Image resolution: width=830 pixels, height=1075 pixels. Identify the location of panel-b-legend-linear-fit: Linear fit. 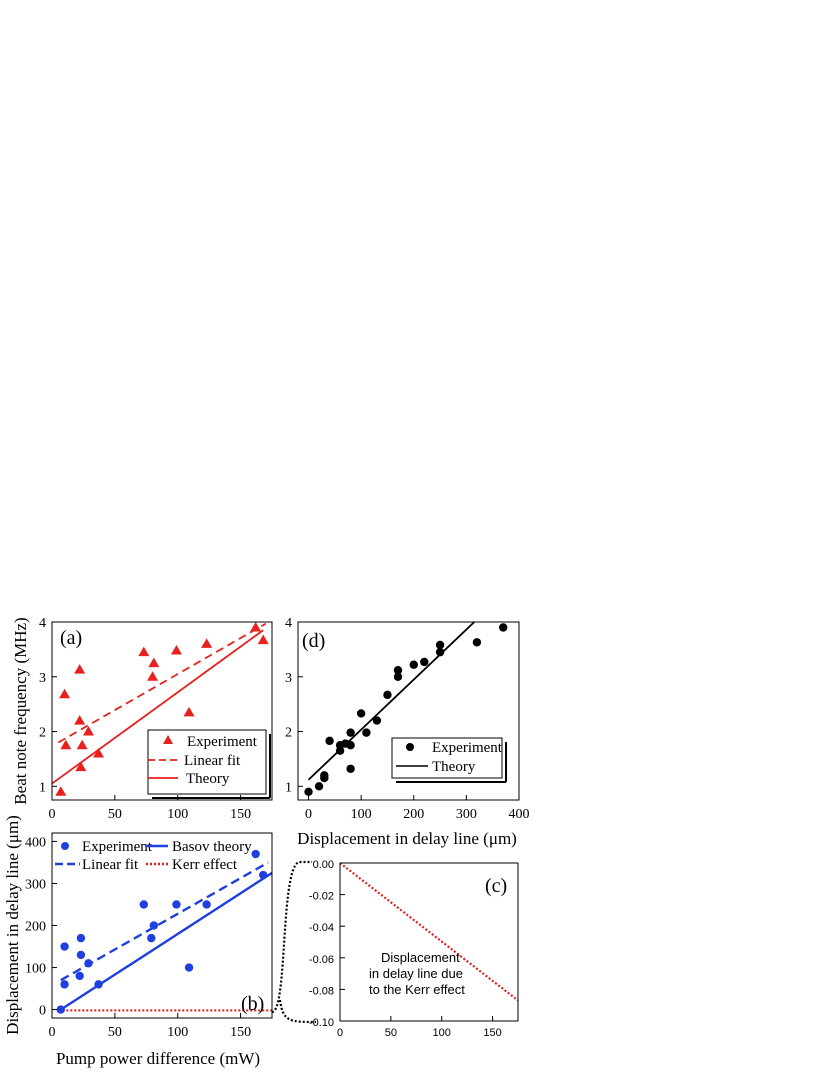
(110, 865).